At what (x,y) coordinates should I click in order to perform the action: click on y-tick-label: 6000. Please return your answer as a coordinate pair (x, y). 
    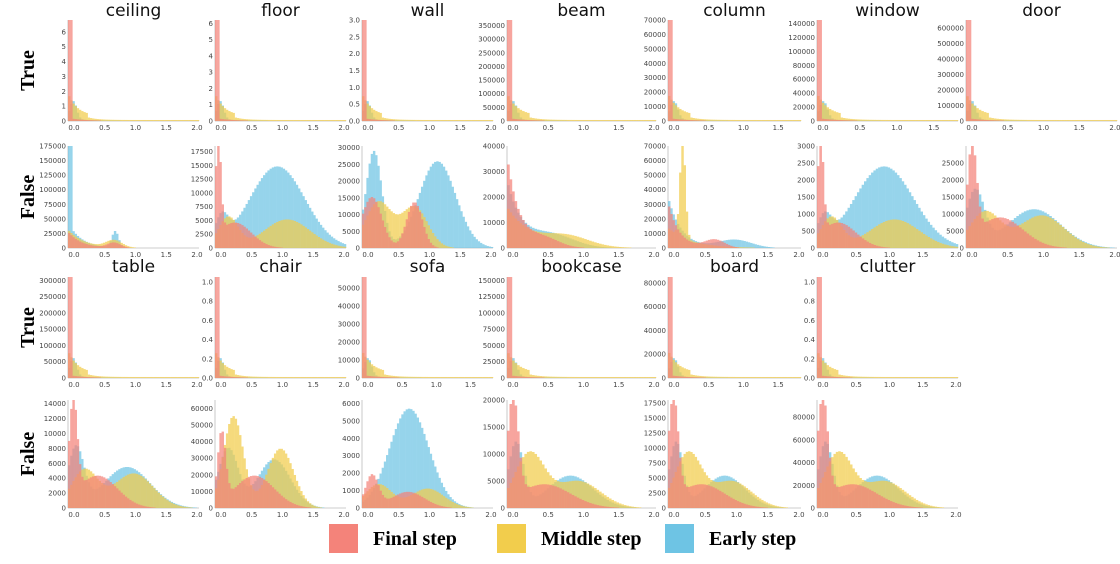
    Looking at the image, I should click on (351, 404).